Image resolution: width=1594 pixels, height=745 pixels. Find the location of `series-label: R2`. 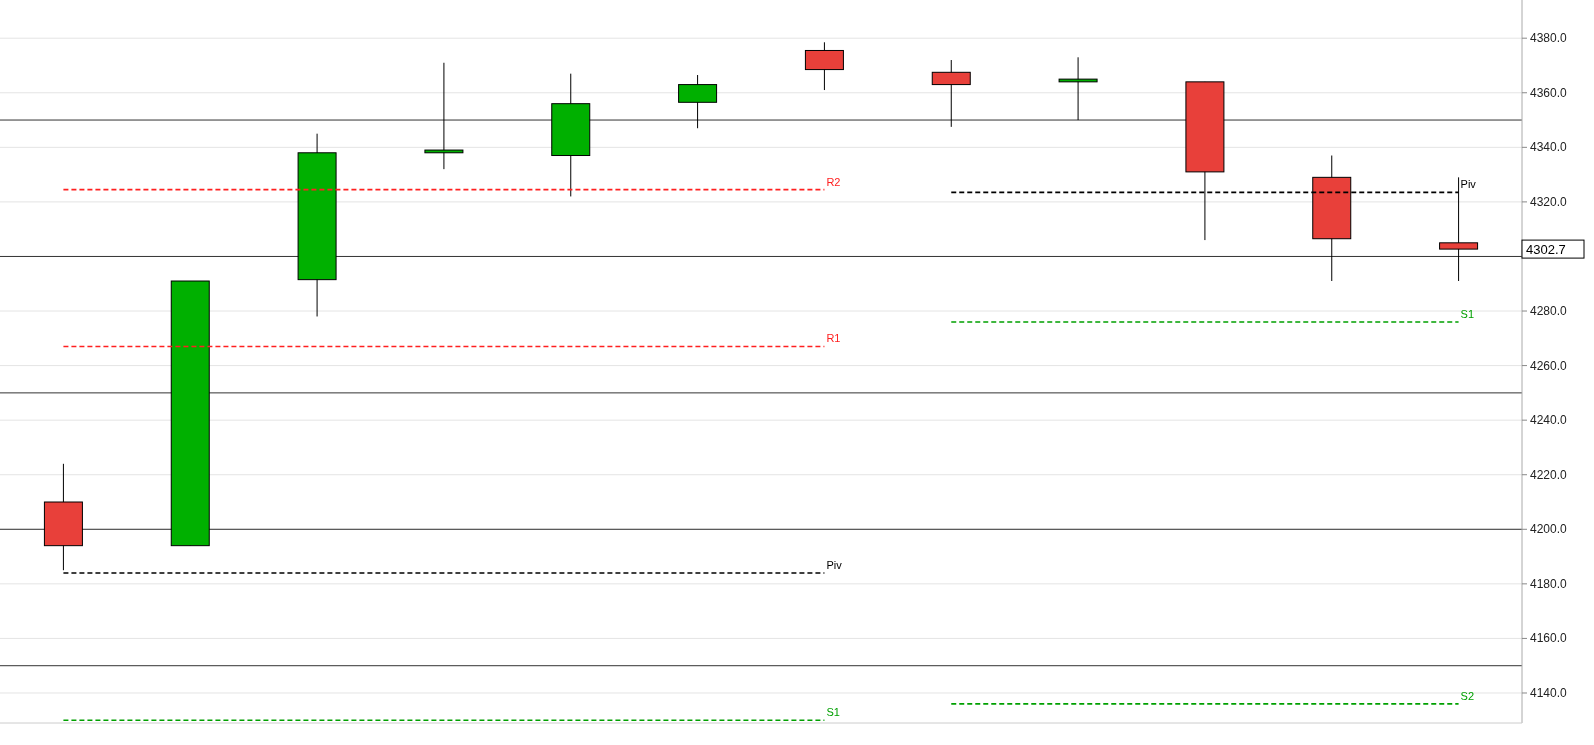

series-label: R2 is located at coordinates (833, 181).